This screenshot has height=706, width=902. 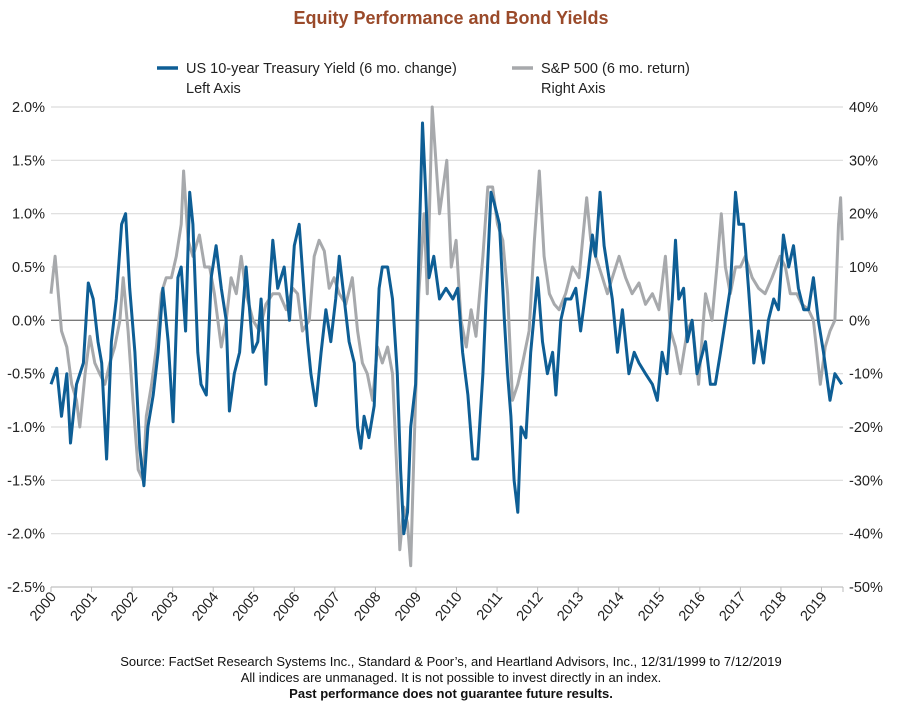 I want to click on x-tick-label: 2003, so click(x=165, y=606).